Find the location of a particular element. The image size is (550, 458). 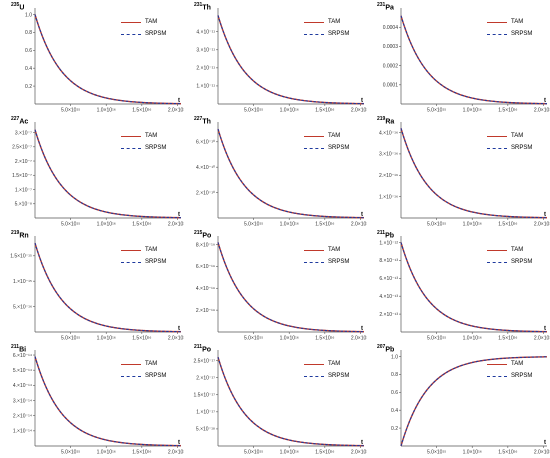

y-tick-label: 0.4 is located at coordinates (28, 69).